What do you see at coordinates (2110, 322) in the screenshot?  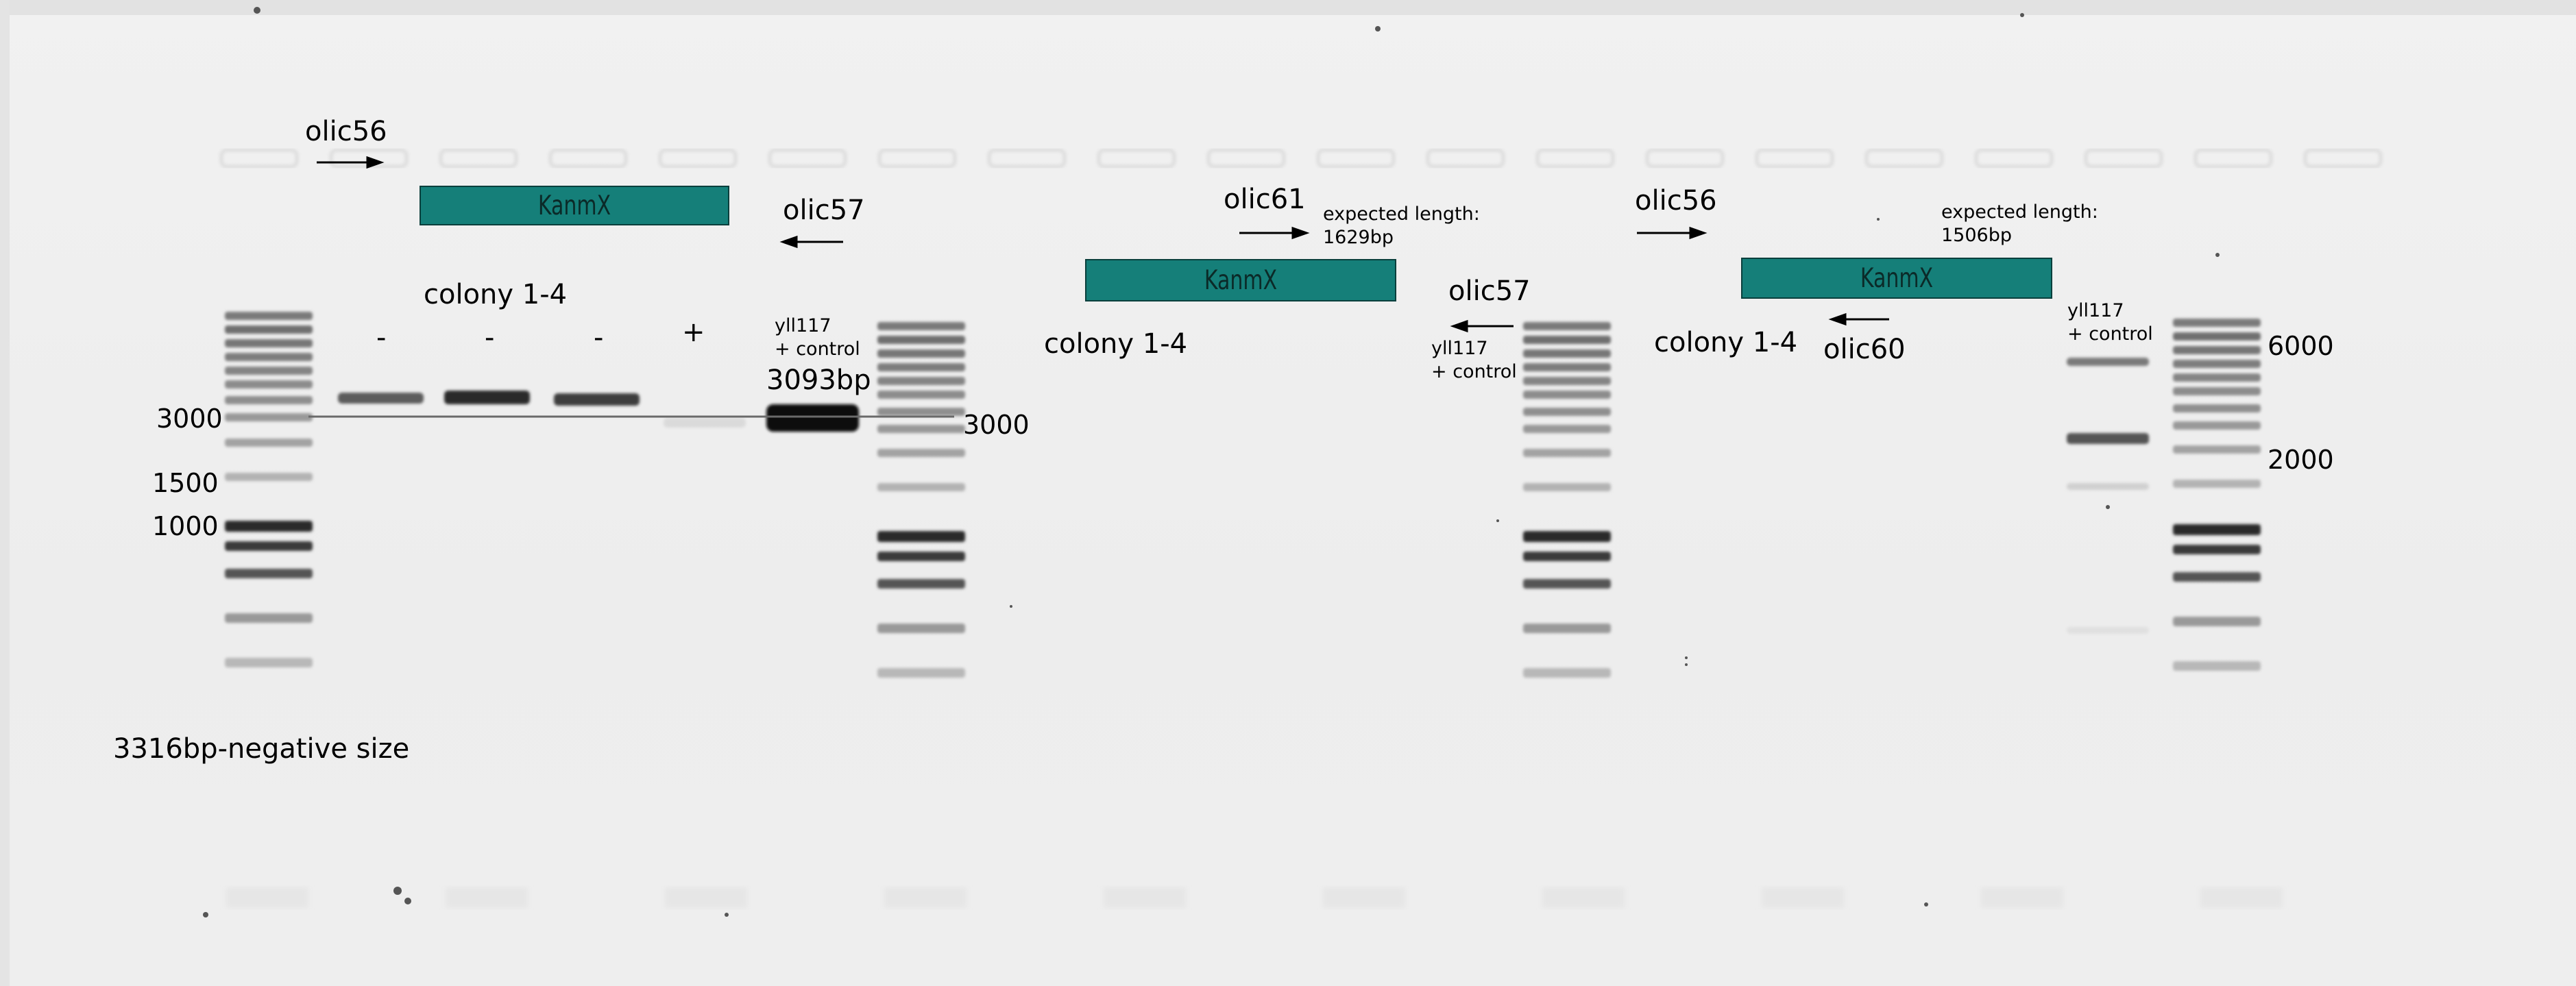 I see `control-label-c: yll117 + control` at bounding box center [2110, 322].